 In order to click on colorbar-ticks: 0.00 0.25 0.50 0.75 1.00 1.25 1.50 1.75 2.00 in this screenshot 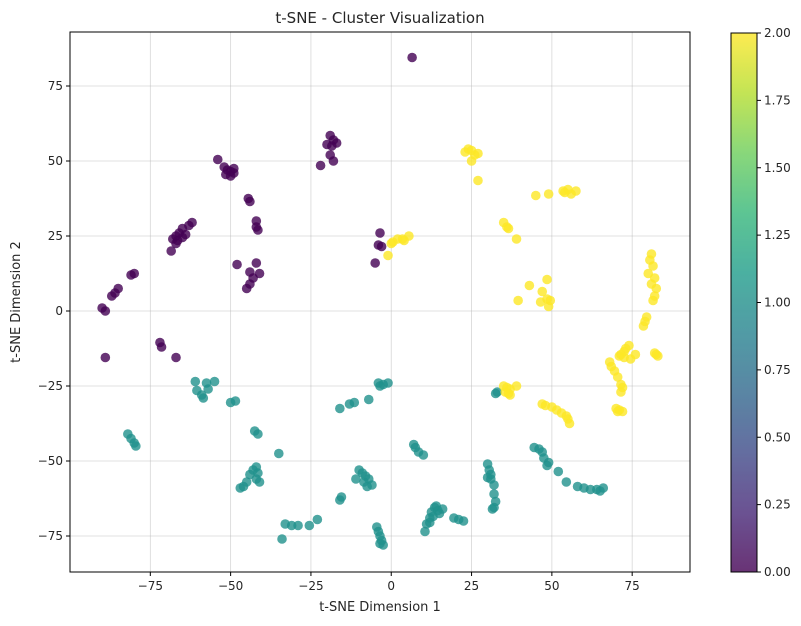, I will do `click(774, 302)`.